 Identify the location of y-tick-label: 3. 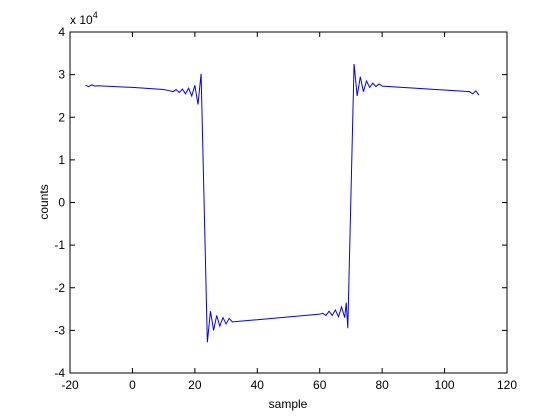
(61, 75).